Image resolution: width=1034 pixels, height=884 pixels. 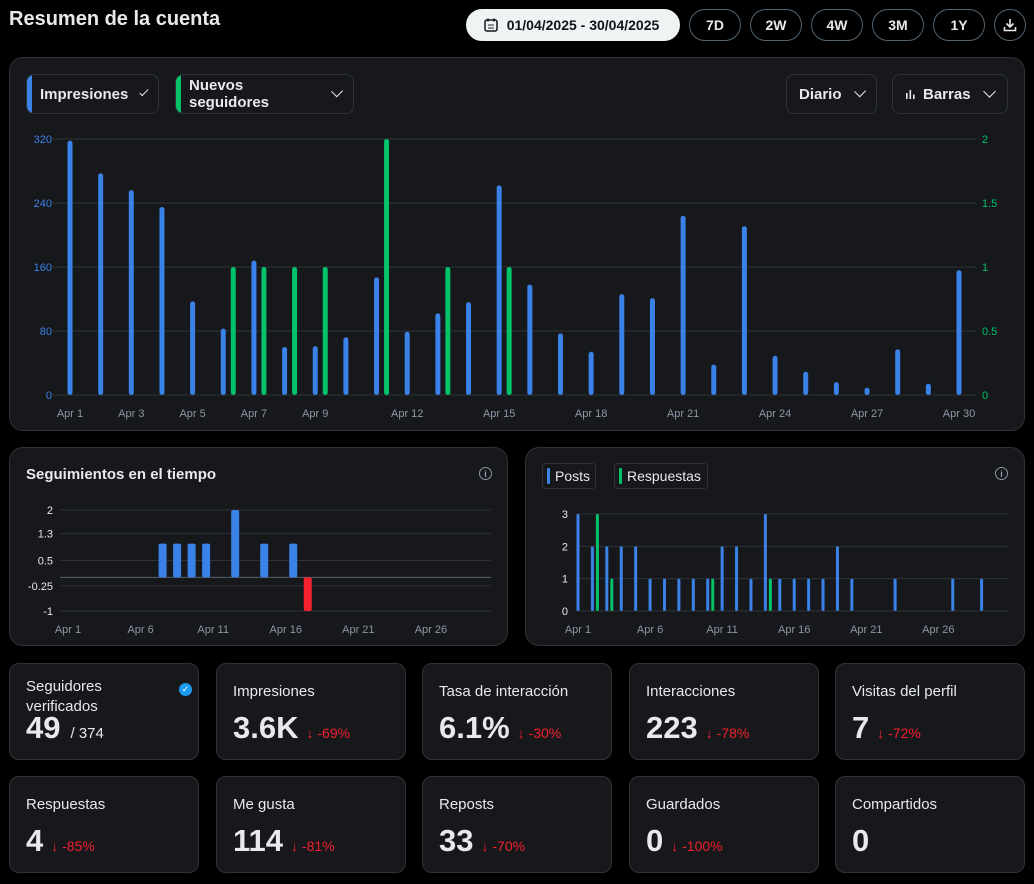 What do you see at coordinates (950, 94) in the screenshot?
I see `chart-style-dropdown: Barras` at bounding box center [950, 94].